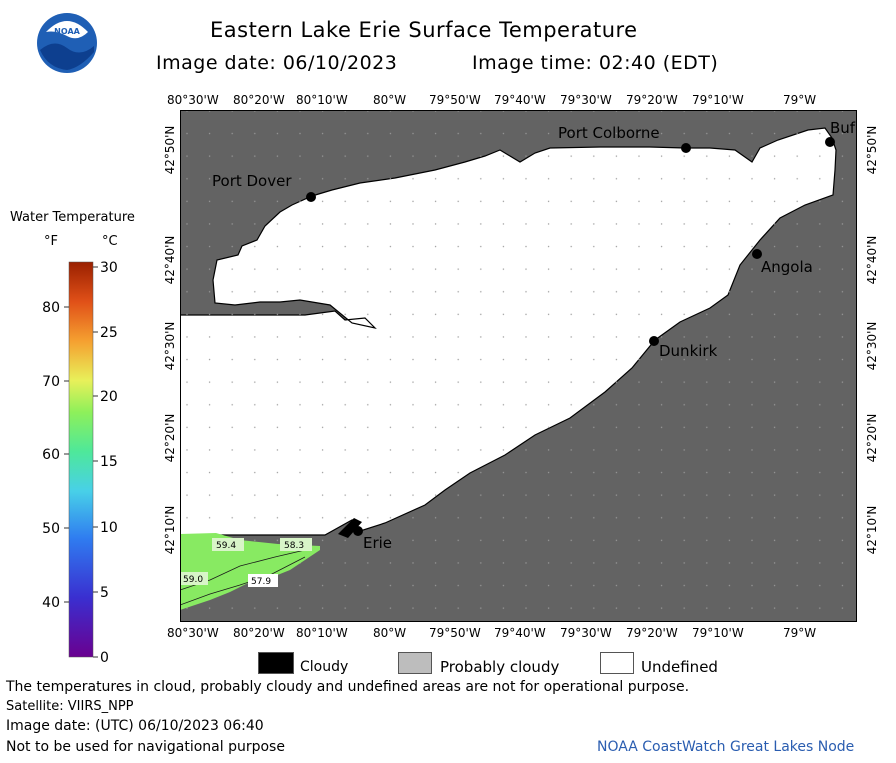  What do you see at coordinates (843, 128) in the screenshot?
I see `buffalo-label: Buf` at bounding box center [843, 128].